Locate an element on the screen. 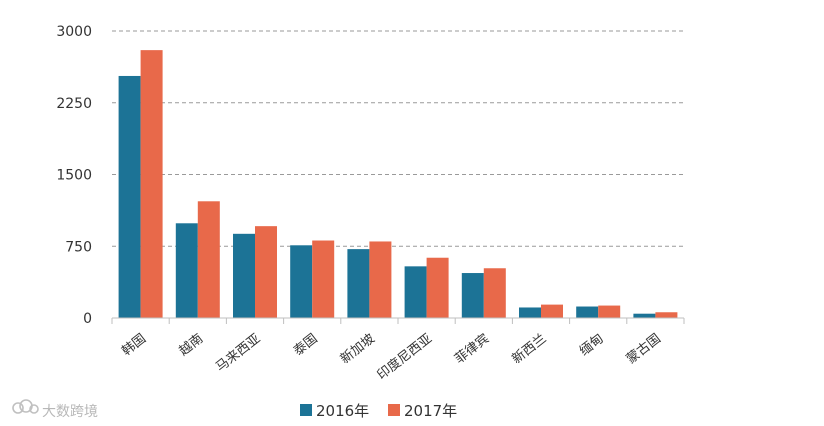  x-category-label: 泰国 is located at coordinates (306, 345).